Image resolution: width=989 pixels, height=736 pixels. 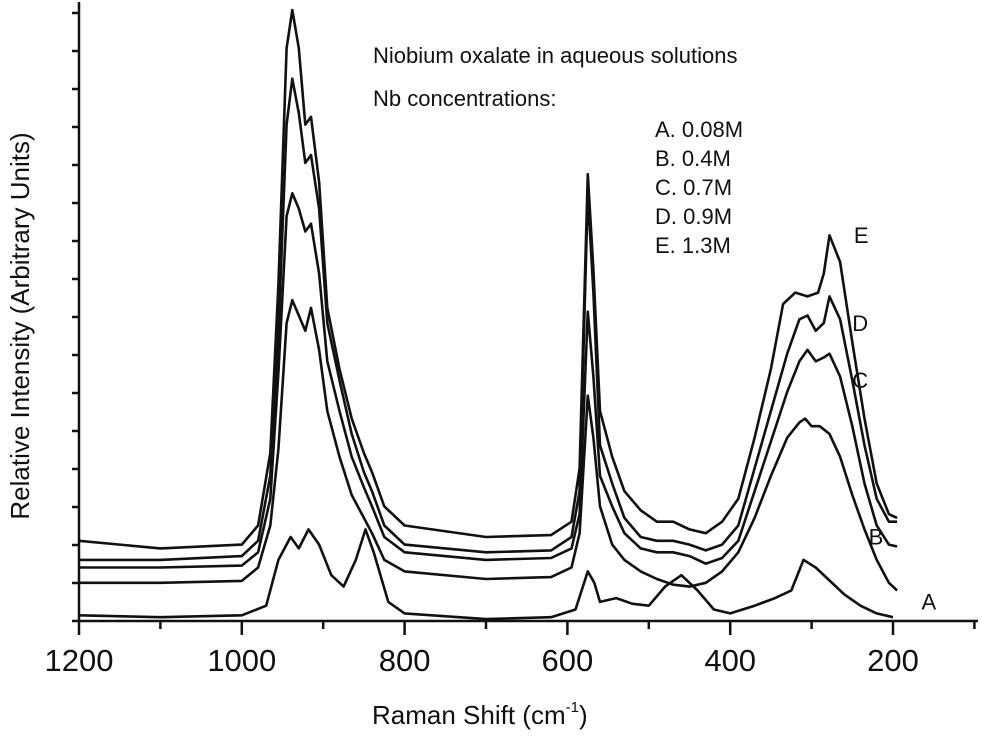 What do you see at coordinates (893, 660) in the screenshot?
I see `x-tick-label: 200` at bounding box center [893, 660].